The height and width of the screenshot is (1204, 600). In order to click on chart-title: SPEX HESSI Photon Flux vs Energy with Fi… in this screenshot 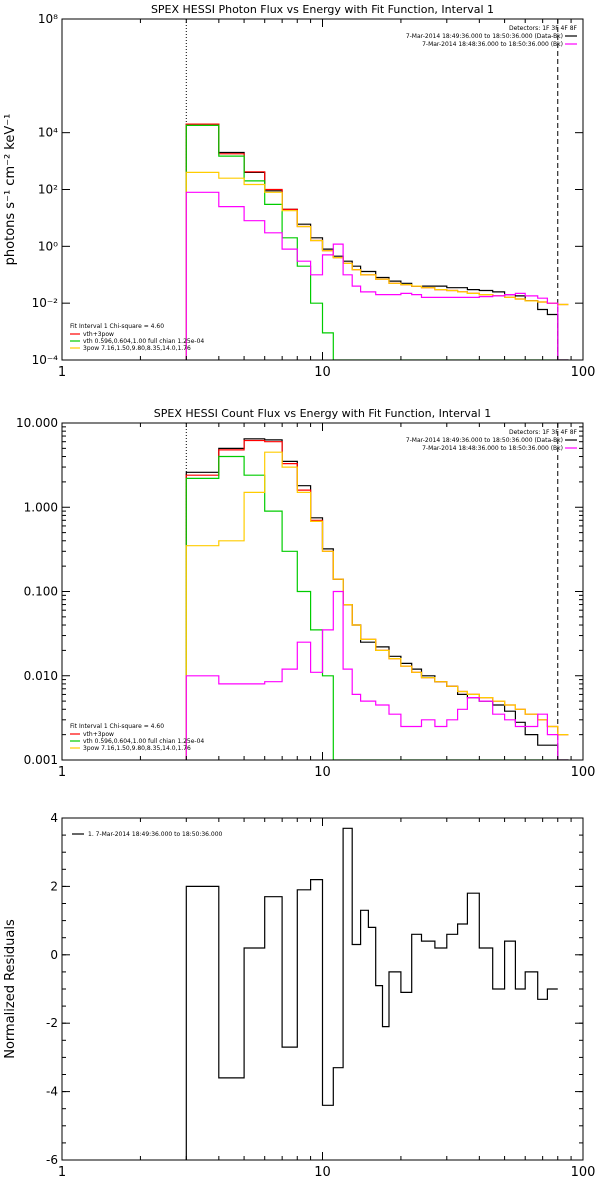, I will do `click(322, 9)`.